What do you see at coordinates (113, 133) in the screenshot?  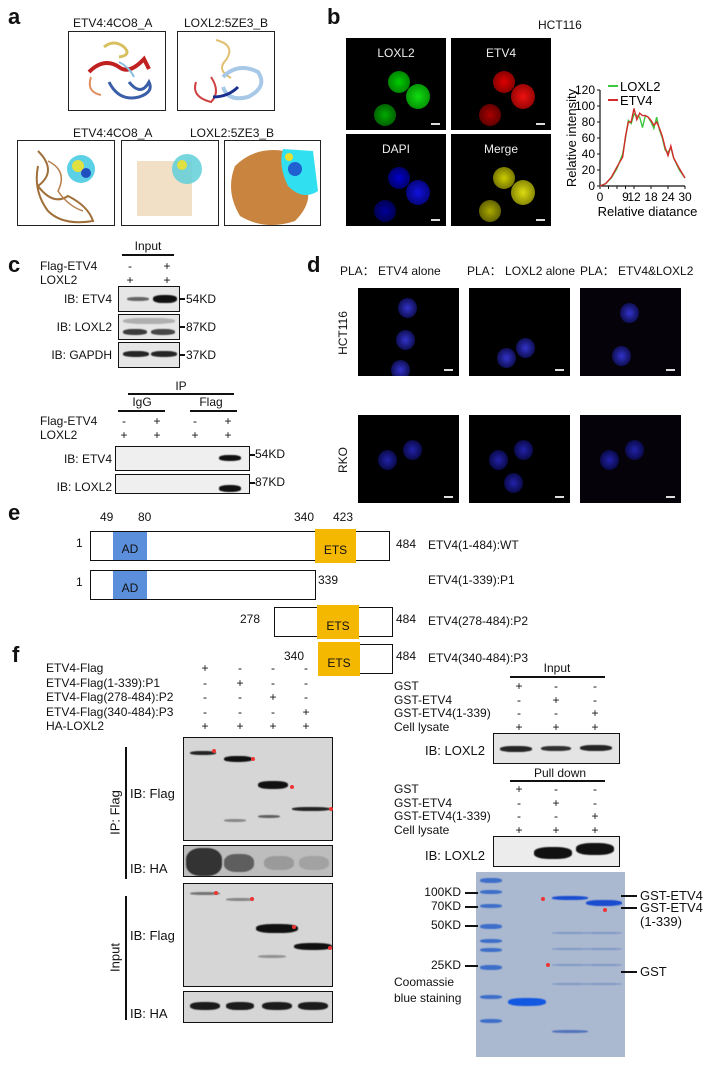 I see `structure-title: ETV4:4CO8_A` at bounding box center [113, 133].